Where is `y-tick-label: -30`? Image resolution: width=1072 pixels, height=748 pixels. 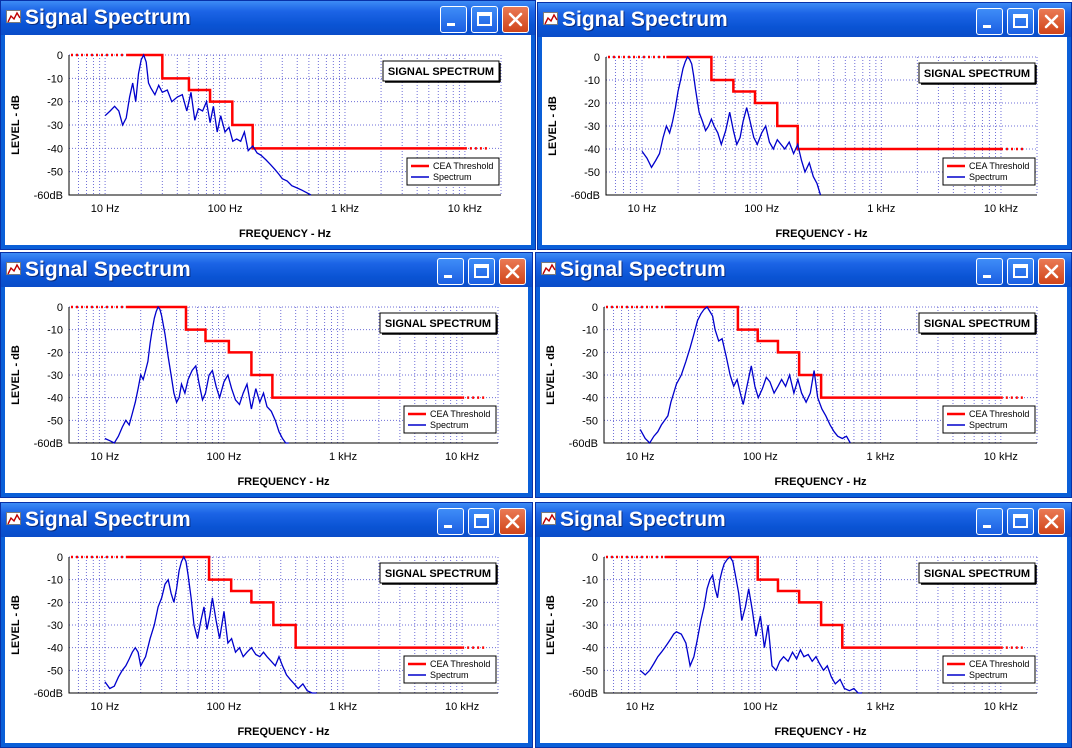
y-tick-label: -30 is located at coordinates (55, 126).